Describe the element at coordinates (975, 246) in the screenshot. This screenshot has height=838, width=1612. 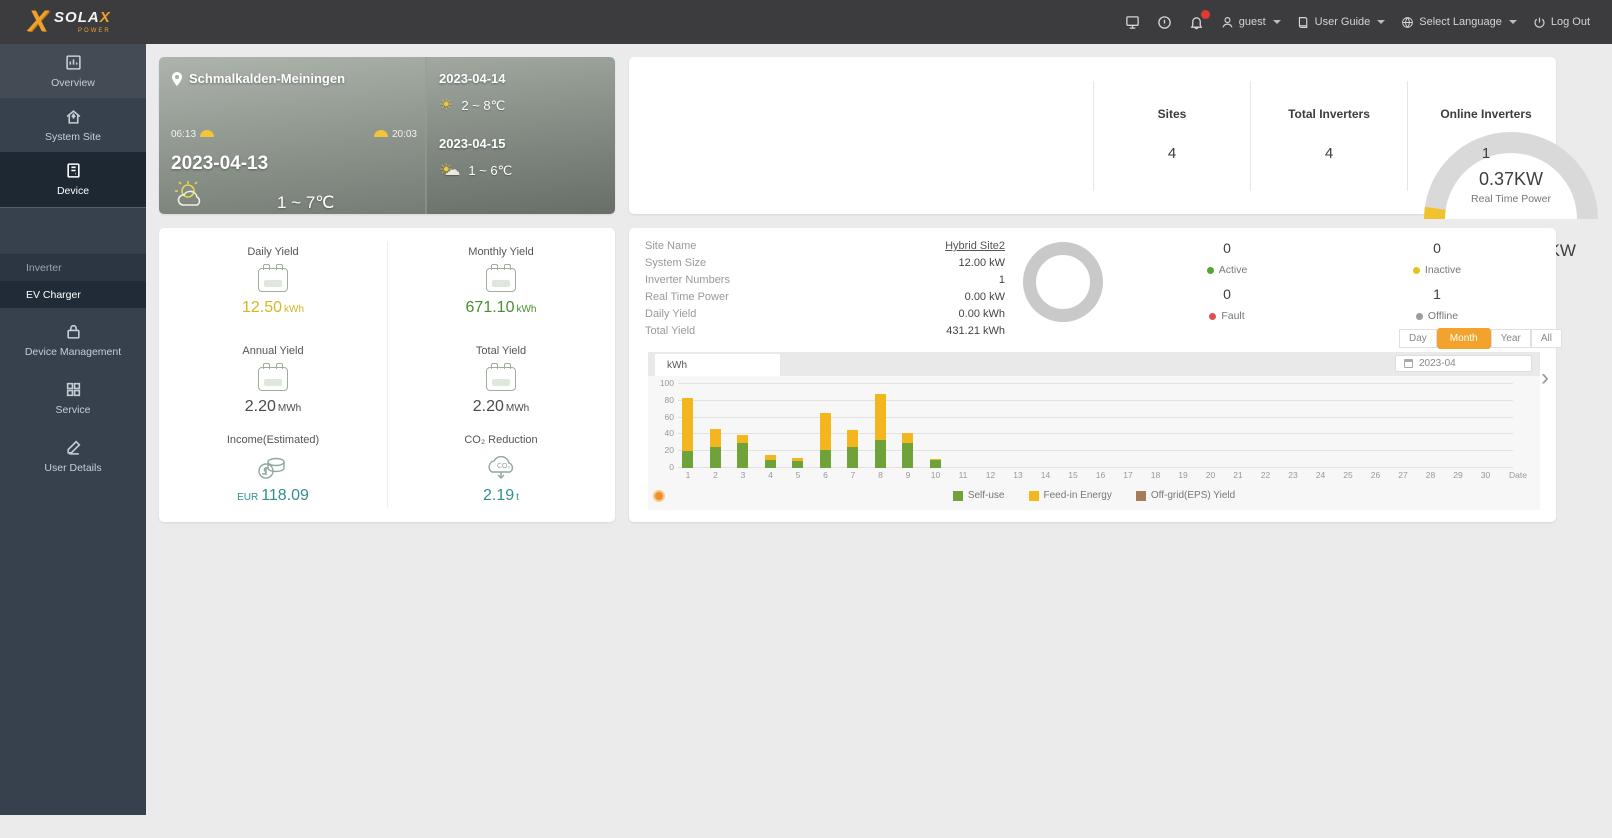
I see `site-name-link: Hybrid Site2` at that location.